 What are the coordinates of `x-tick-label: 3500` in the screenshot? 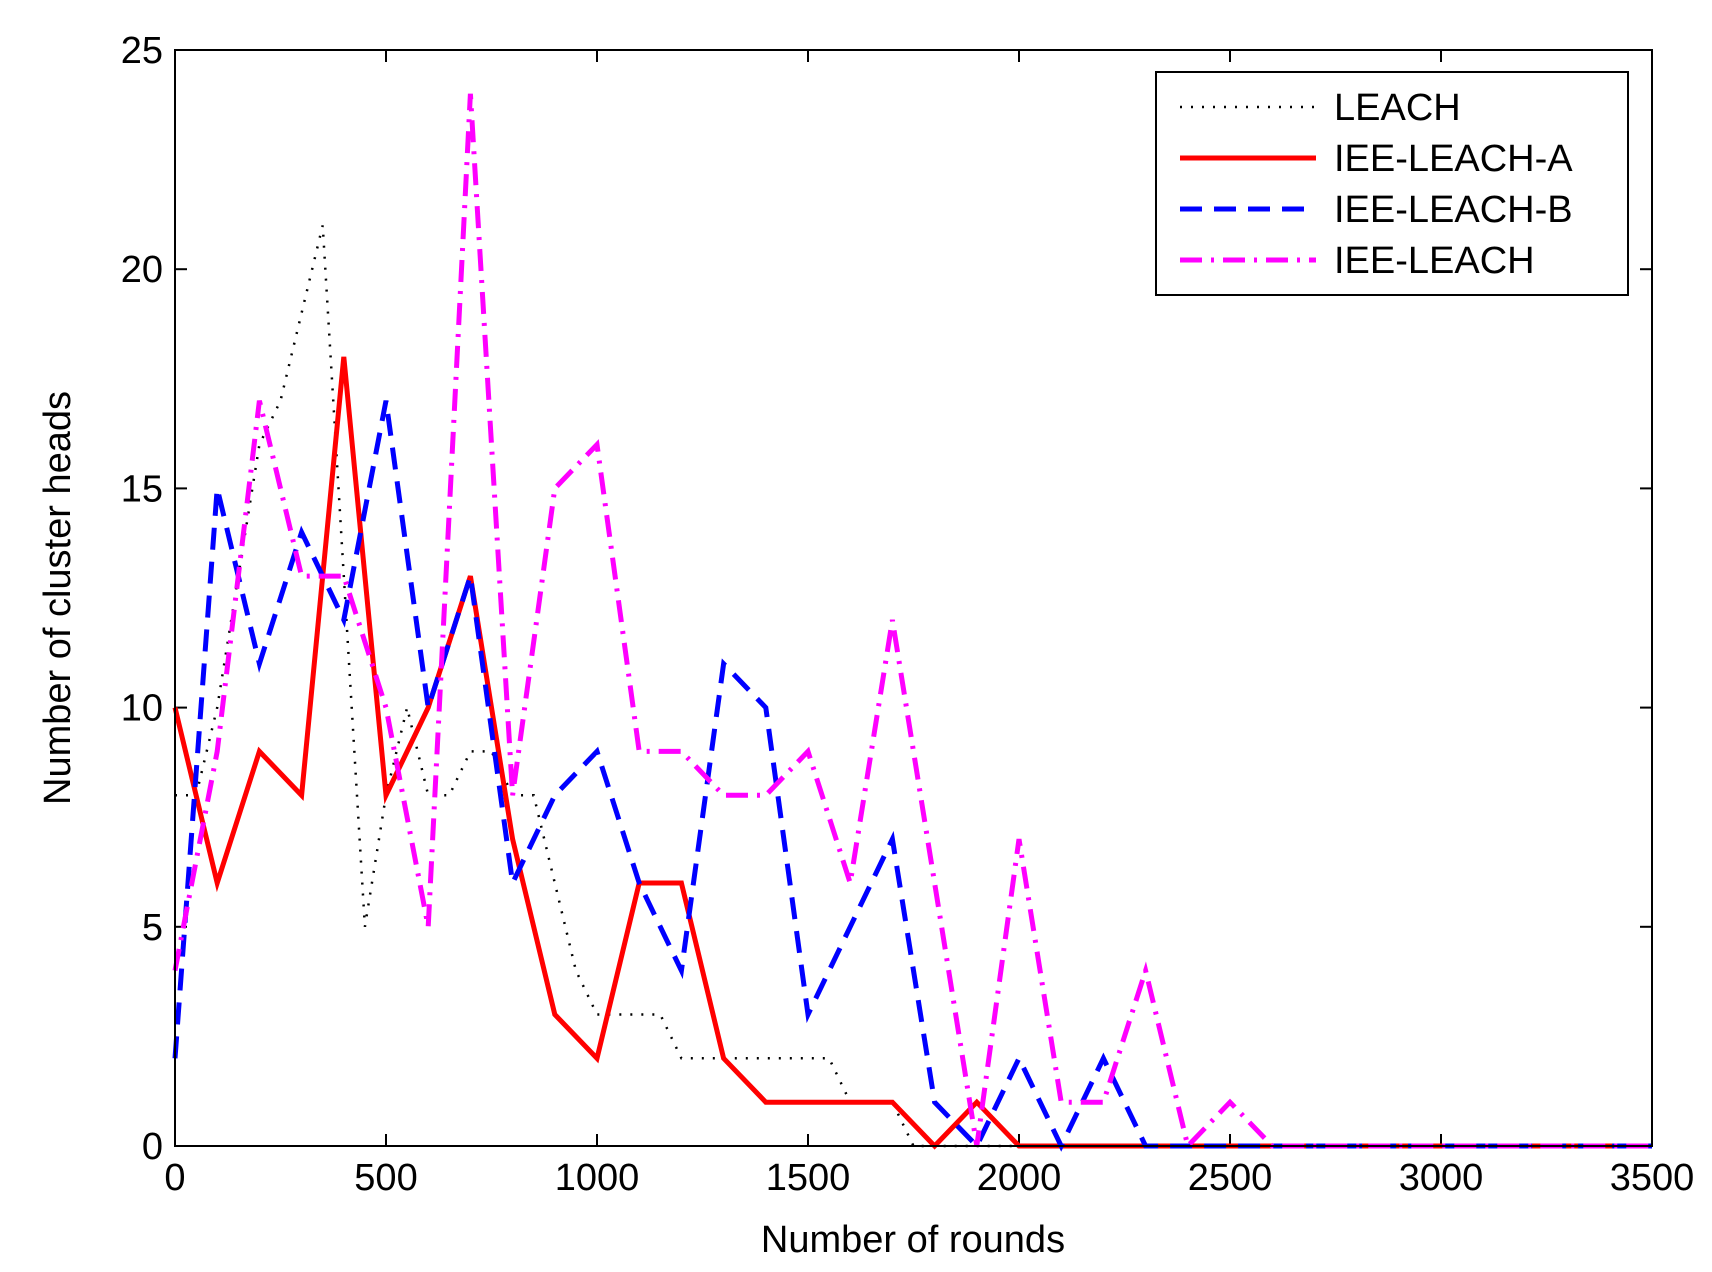 It's located at (1652, 1178).